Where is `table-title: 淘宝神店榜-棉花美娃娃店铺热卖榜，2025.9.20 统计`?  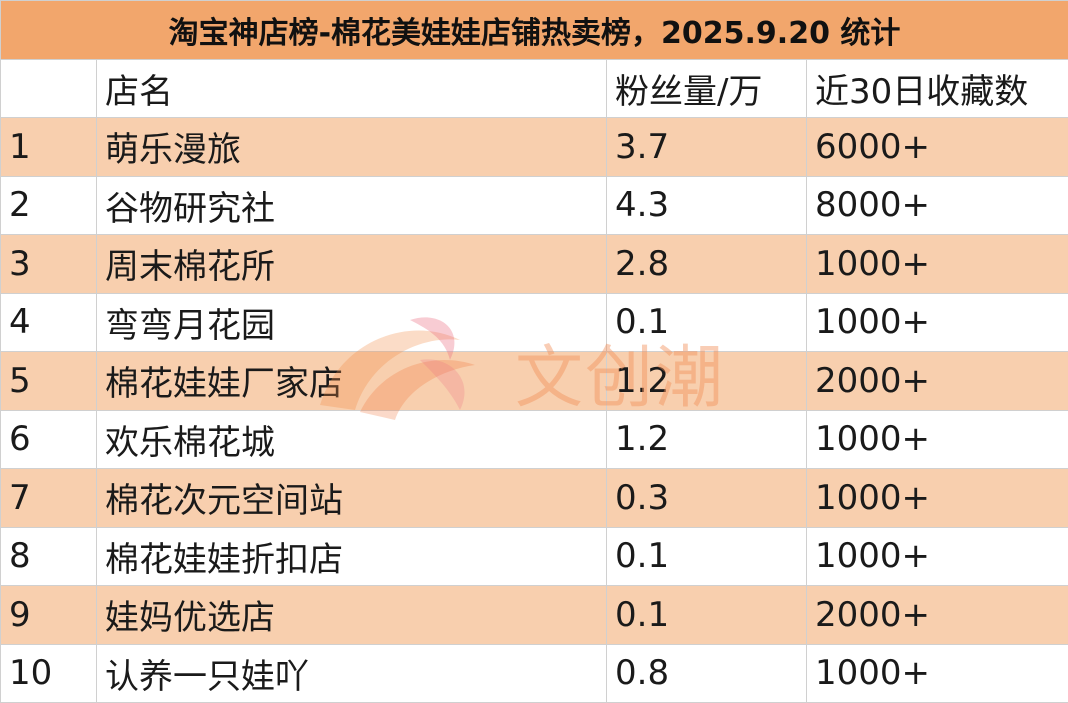 table-title: 淘宝神店榜-棉花美娃娃店铺热卖榜，2025.9.20 统计 is located at coordinates (534, 30).